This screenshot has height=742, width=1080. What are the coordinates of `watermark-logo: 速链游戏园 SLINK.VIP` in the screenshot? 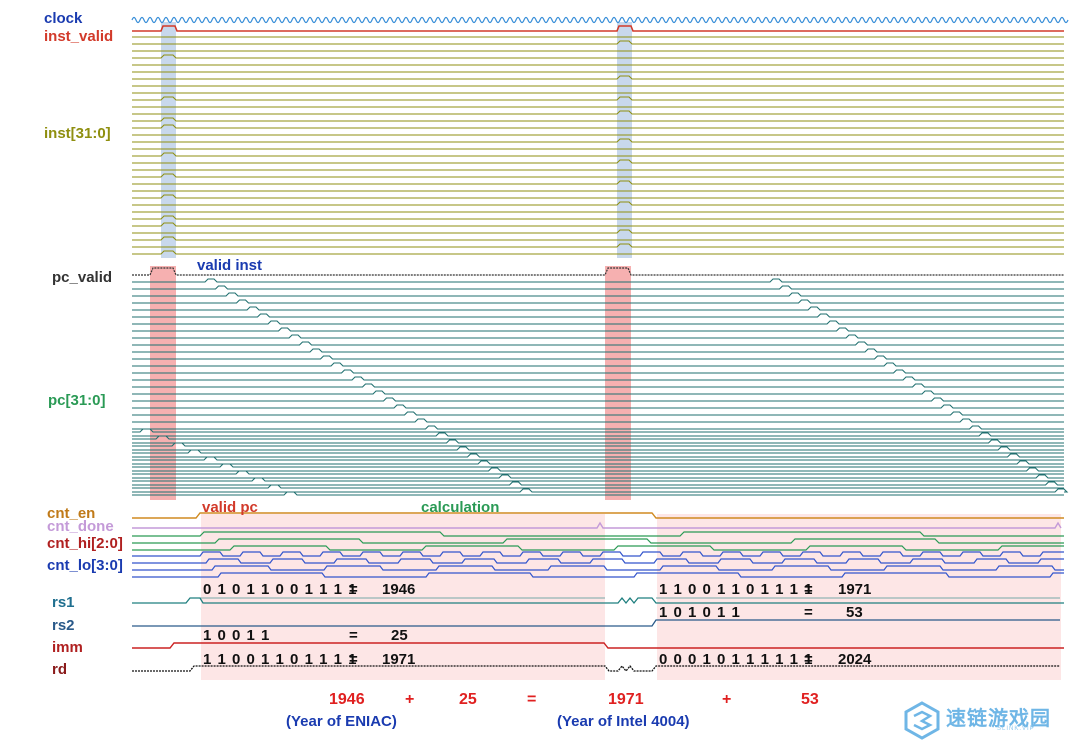 It's located at (982, 720).